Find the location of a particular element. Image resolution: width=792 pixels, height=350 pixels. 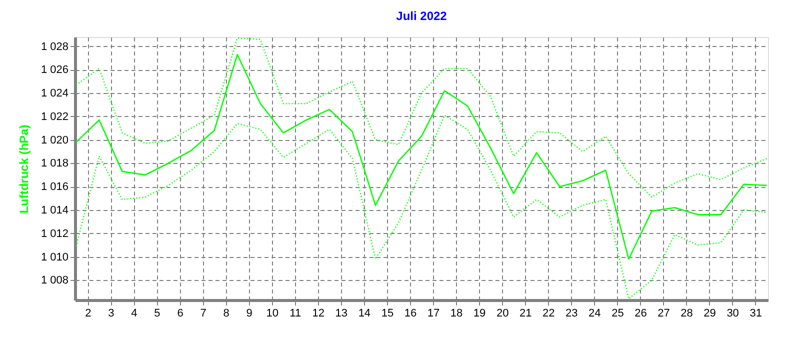

x-tick-label: 19 is located at coordinates (479, 314).